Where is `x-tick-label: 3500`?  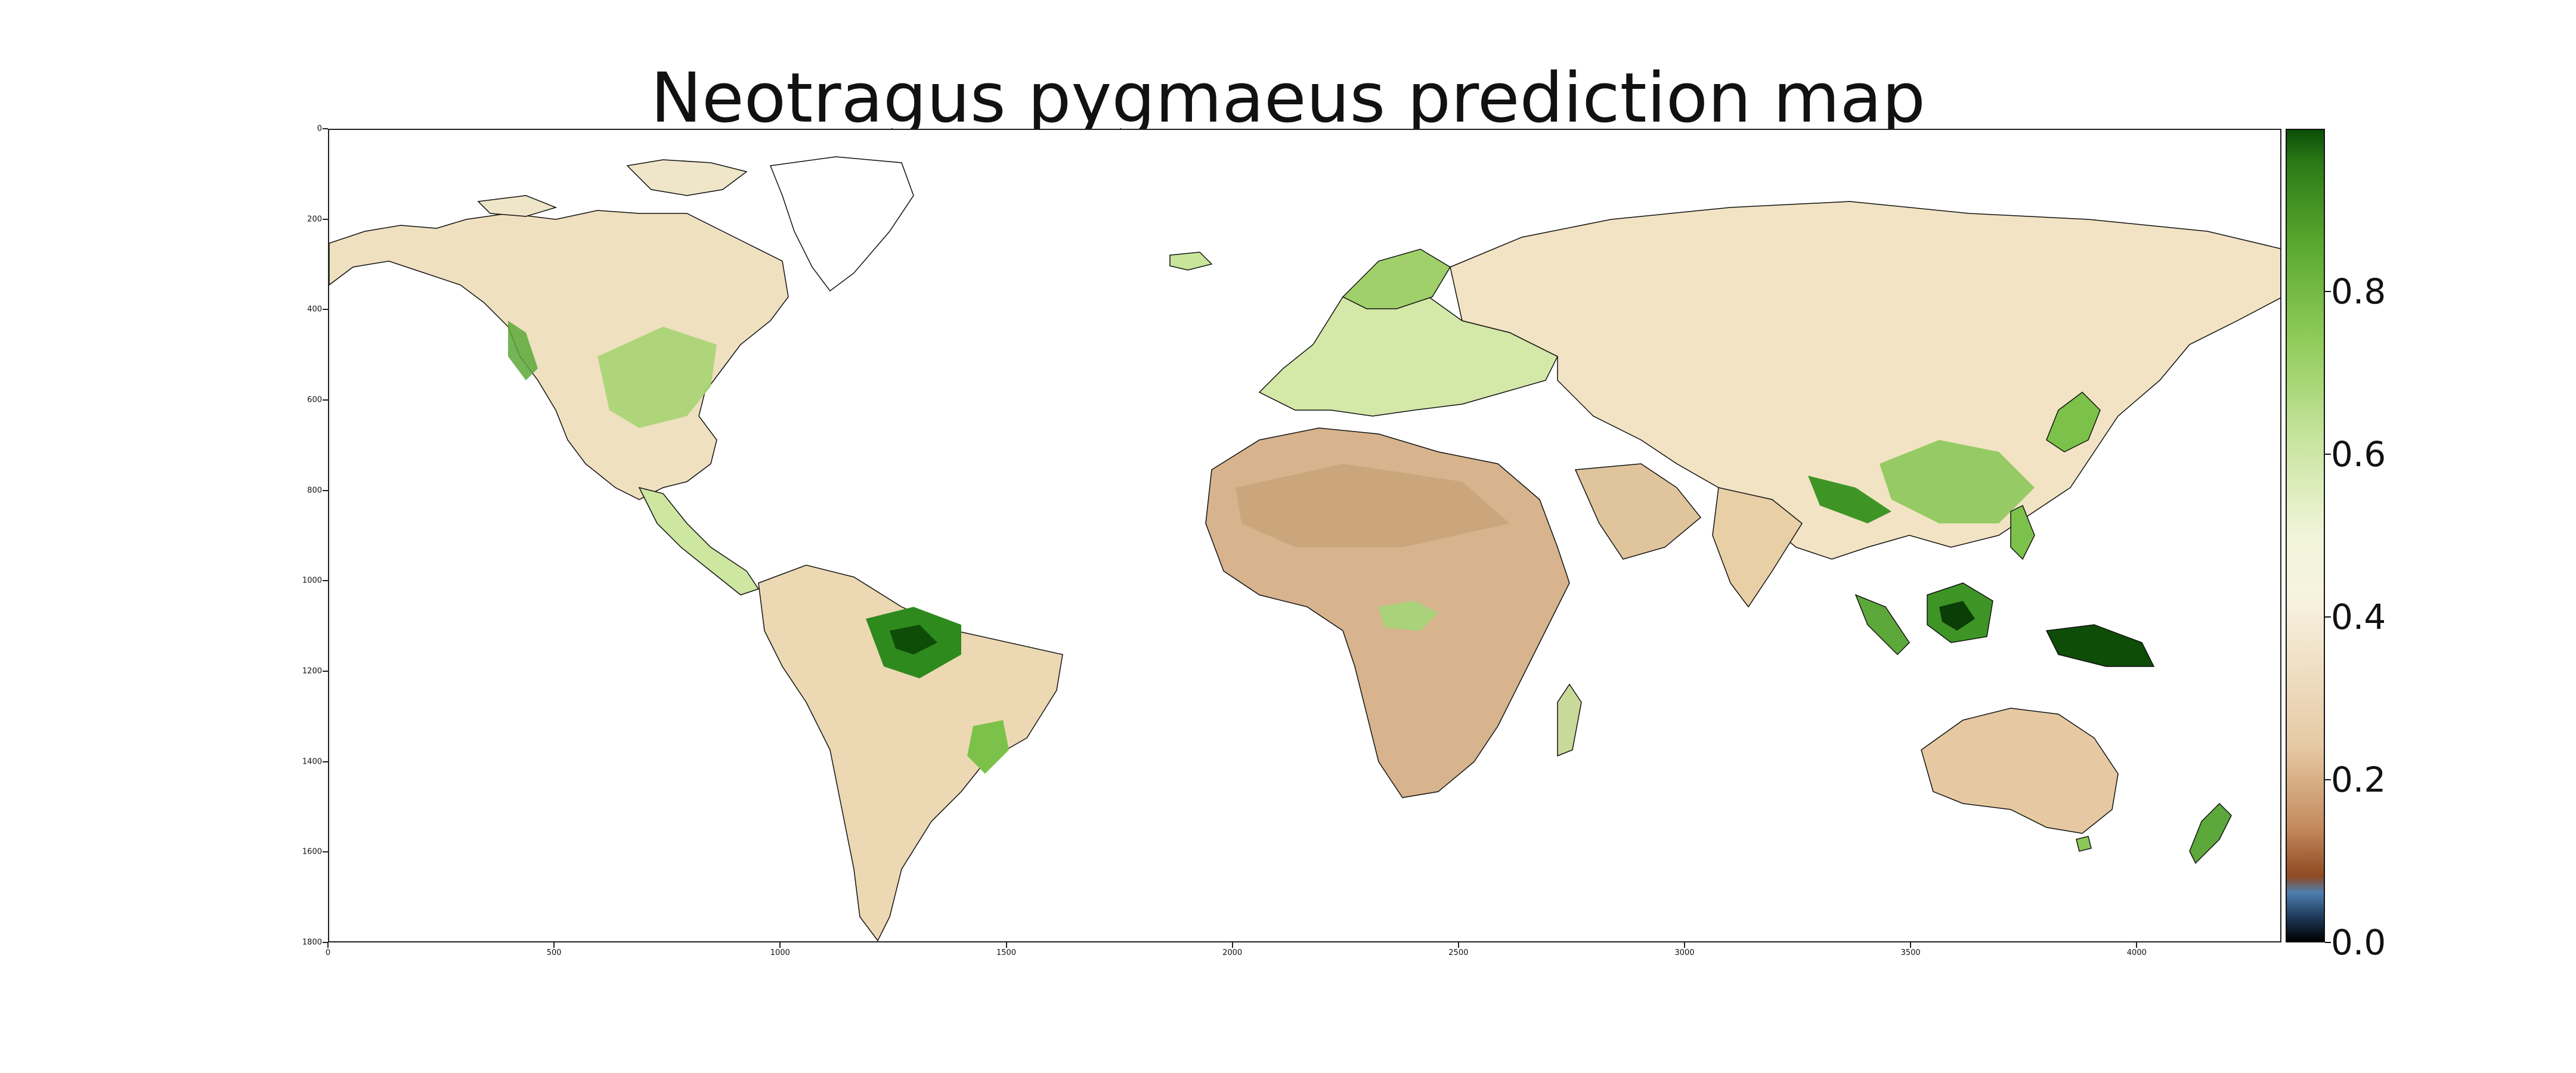 x-tick-label: 3500 is located at coordinates (1911, 952).